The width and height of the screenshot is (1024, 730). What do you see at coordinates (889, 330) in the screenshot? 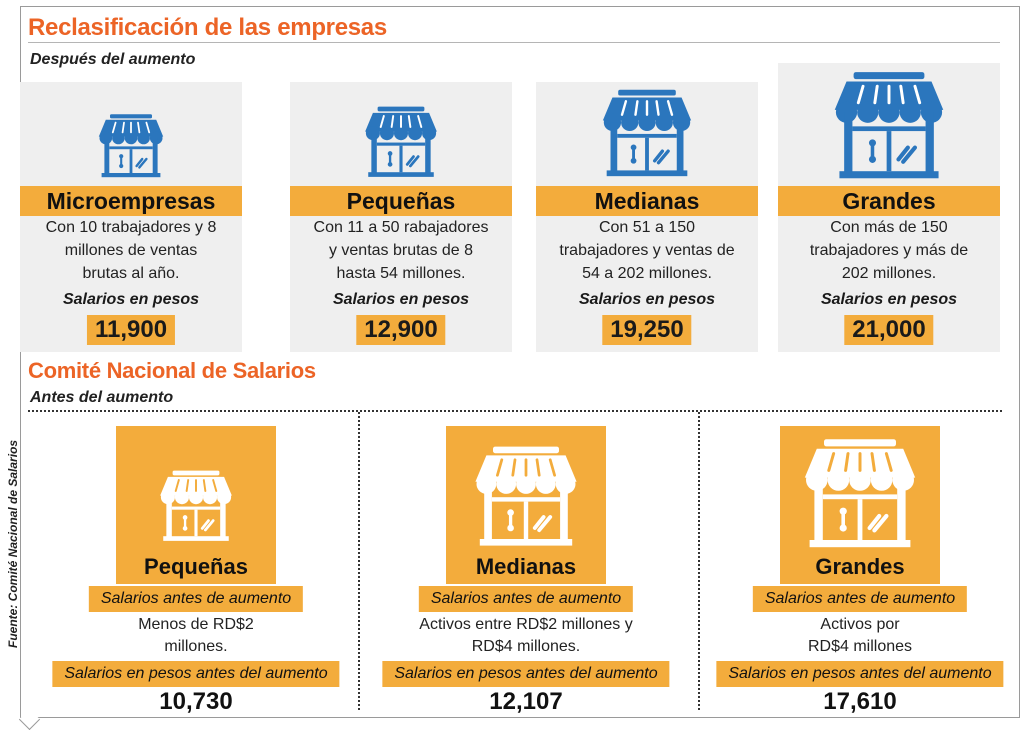
I see `salary-value: 21,000` at bounding box center [889, 330].